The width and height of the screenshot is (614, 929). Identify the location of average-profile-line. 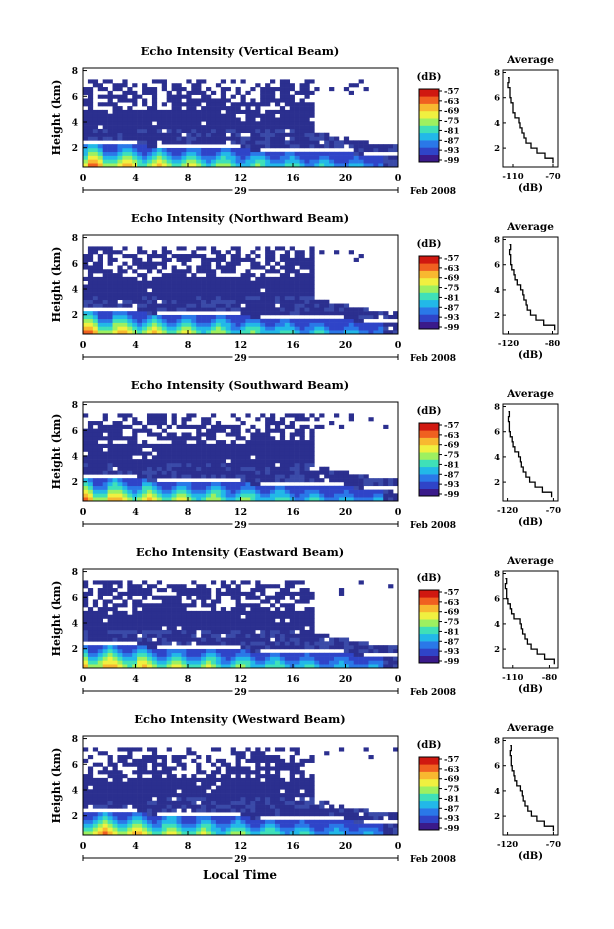
(529, 621).